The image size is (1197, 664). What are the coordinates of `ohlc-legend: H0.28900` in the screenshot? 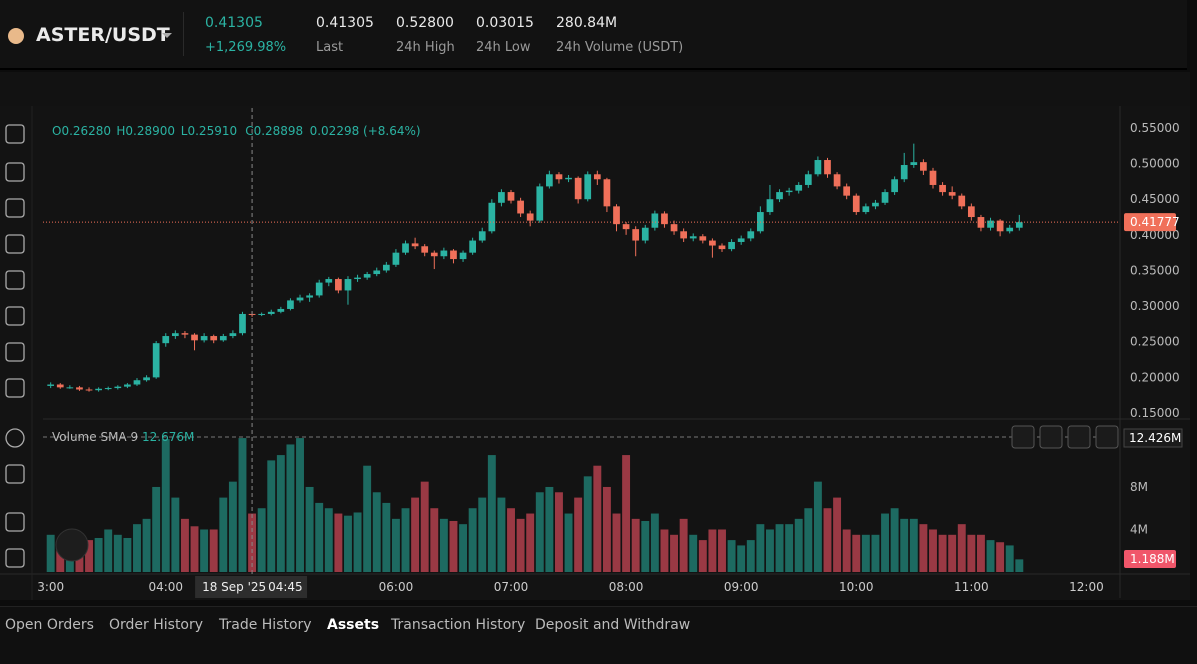 It's located at (145, 131).